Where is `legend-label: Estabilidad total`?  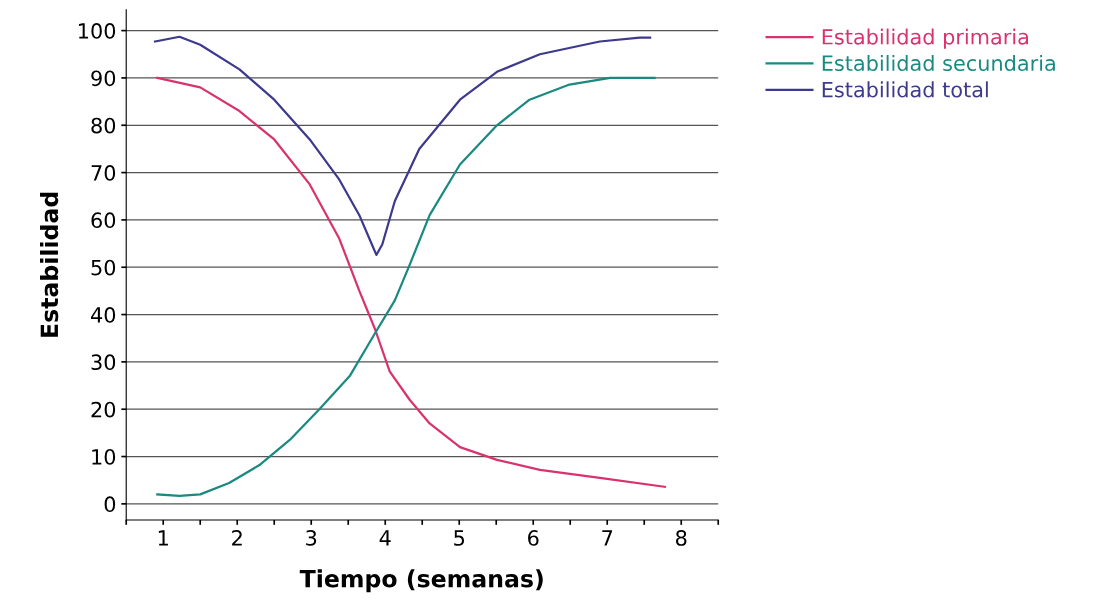 legend-label: Estabilidad total is located at coordinates (905, 89).